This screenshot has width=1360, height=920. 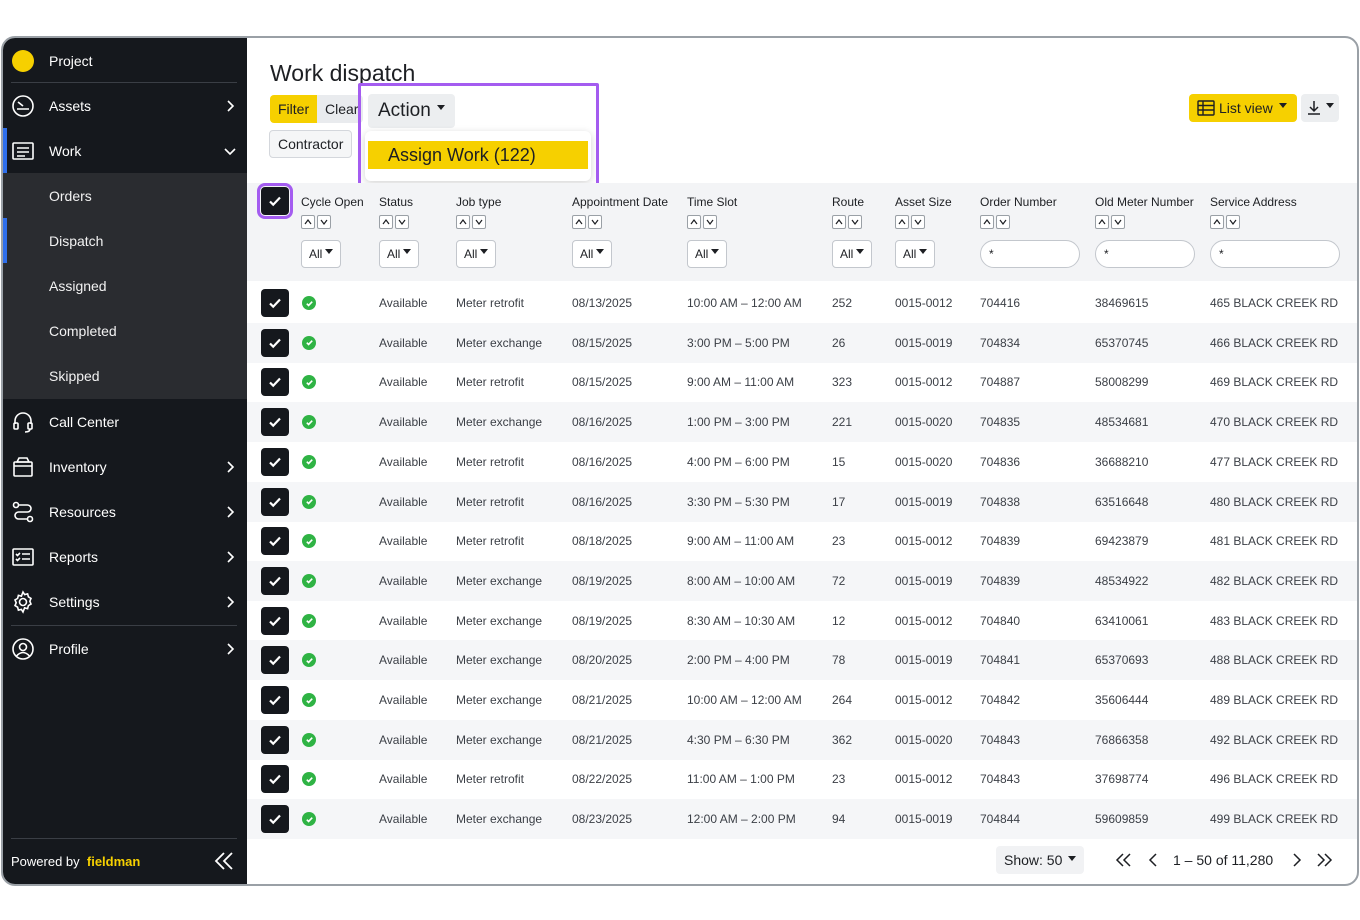 I want to click on sidebar-item-inventory: Inventory, so click(x=125, y=466).